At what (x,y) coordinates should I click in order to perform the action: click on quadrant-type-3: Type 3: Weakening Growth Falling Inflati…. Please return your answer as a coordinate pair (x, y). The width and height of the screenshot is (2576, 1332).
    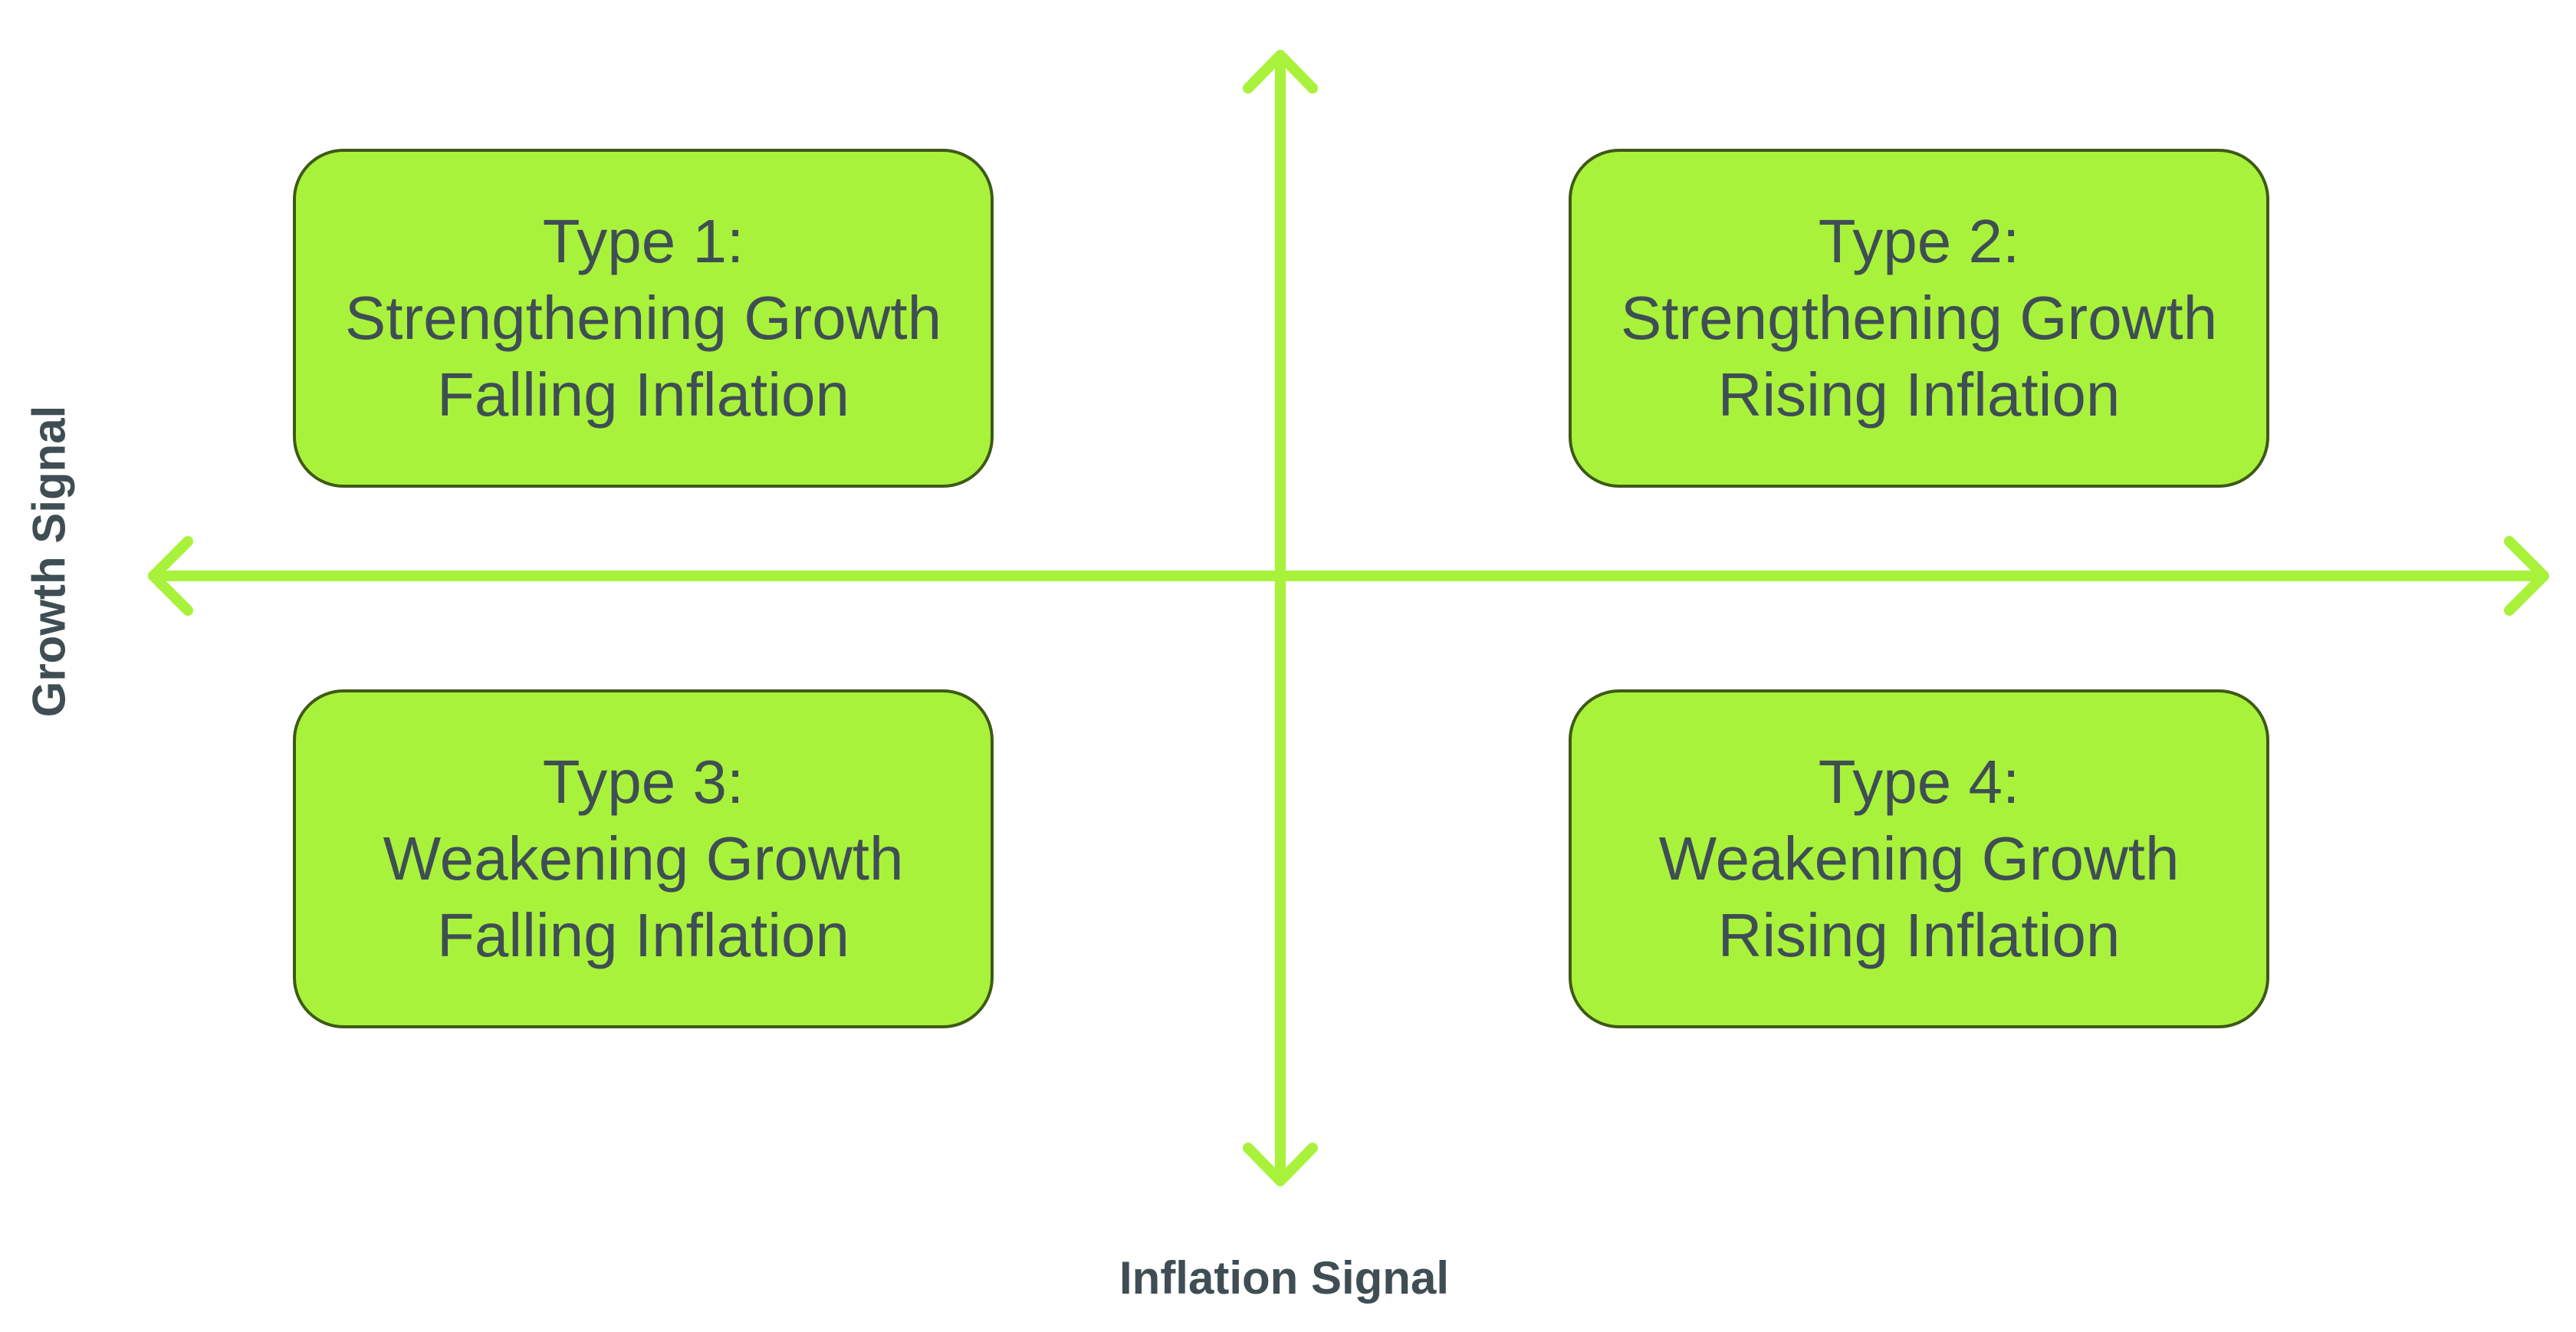
    Looking at the image, I should click on (643, 858).